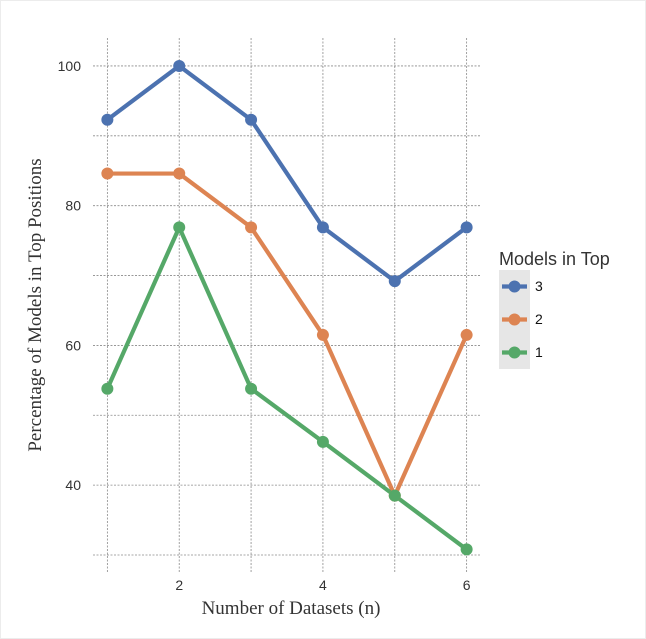  Describe the element at coordinates (467, 585) in the screenshot. I see `x-tick-label: 6` at that location.